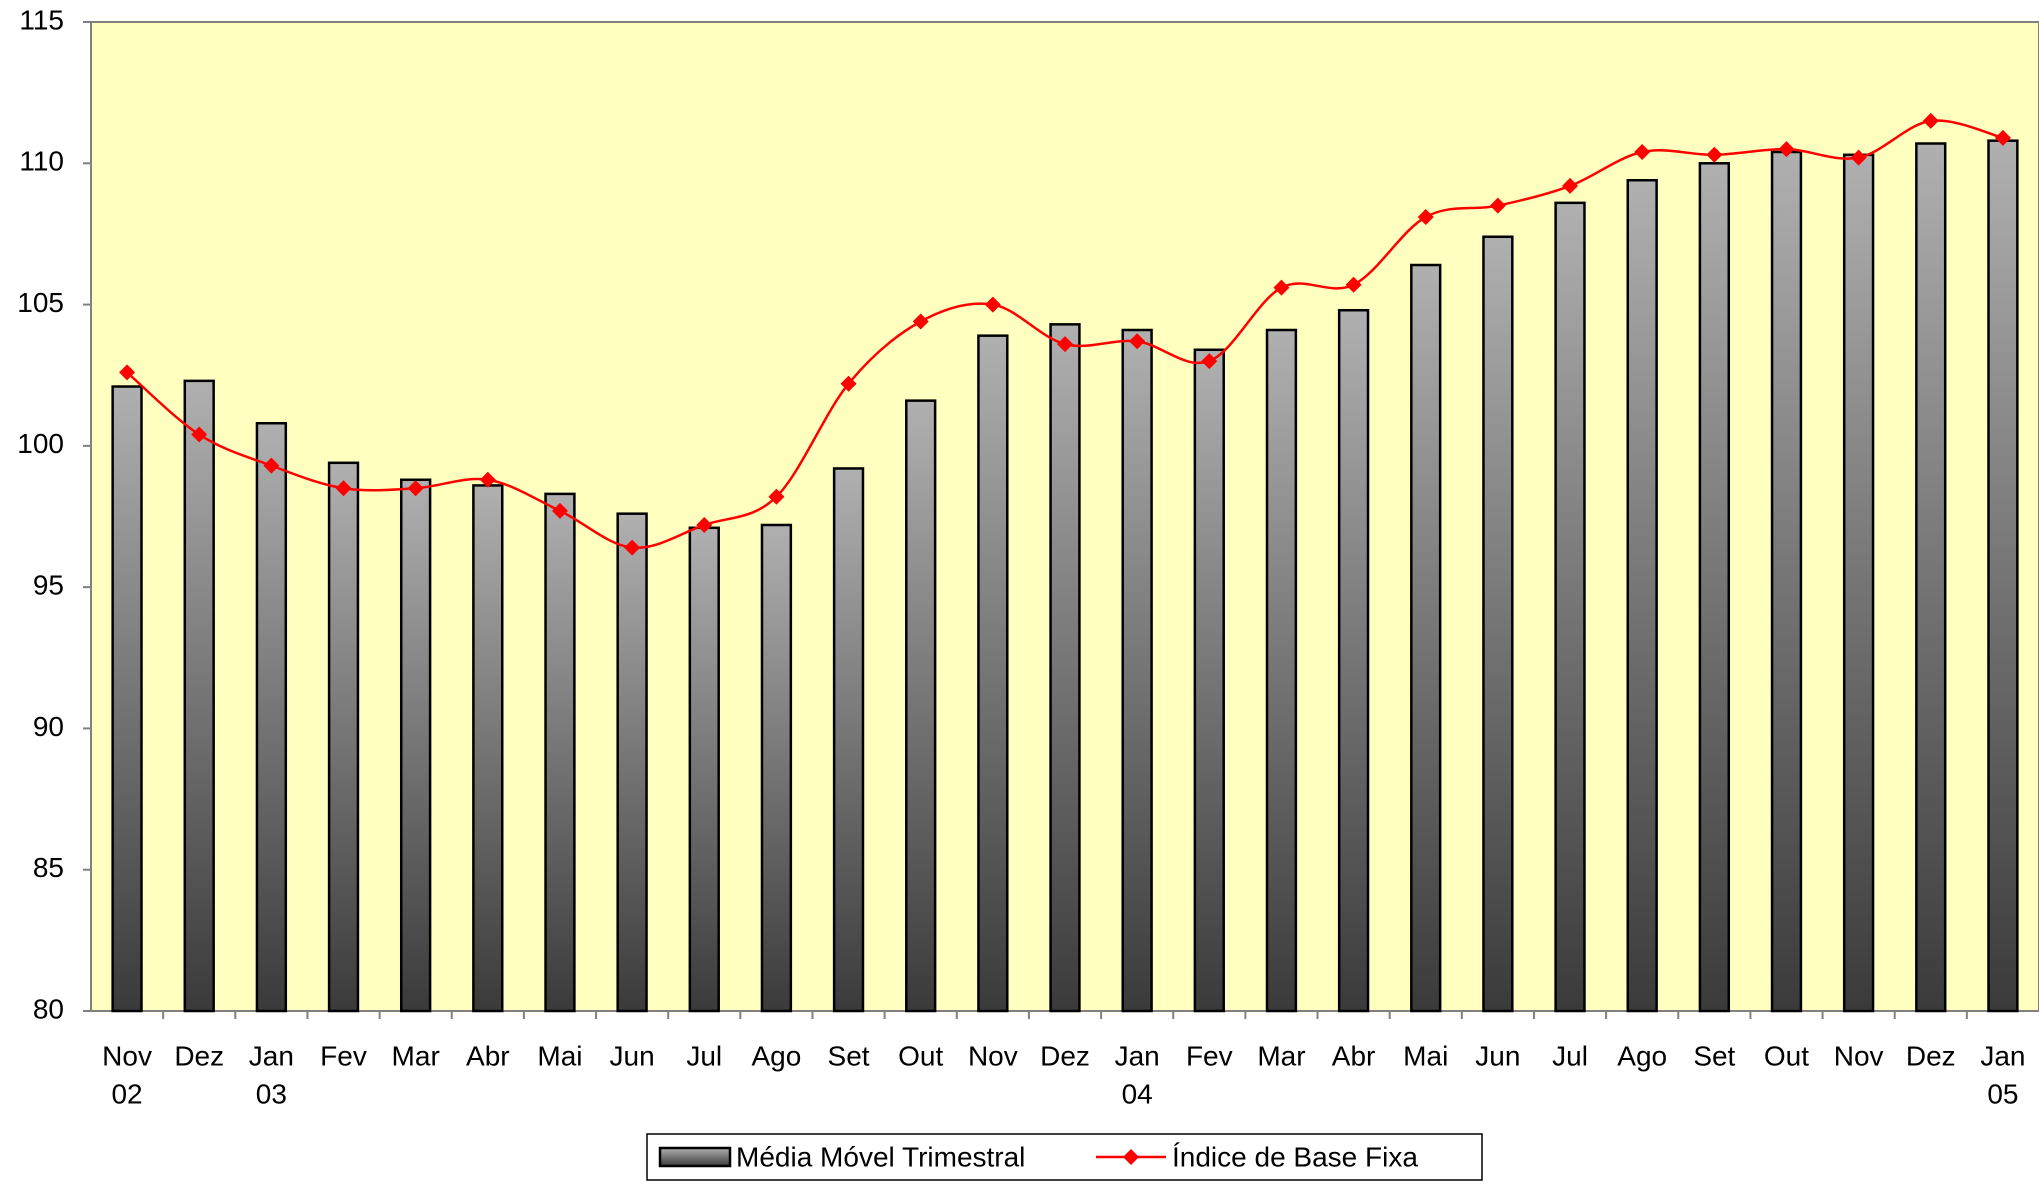  I want to click on x-year-label: 02, so click(126, 1093).